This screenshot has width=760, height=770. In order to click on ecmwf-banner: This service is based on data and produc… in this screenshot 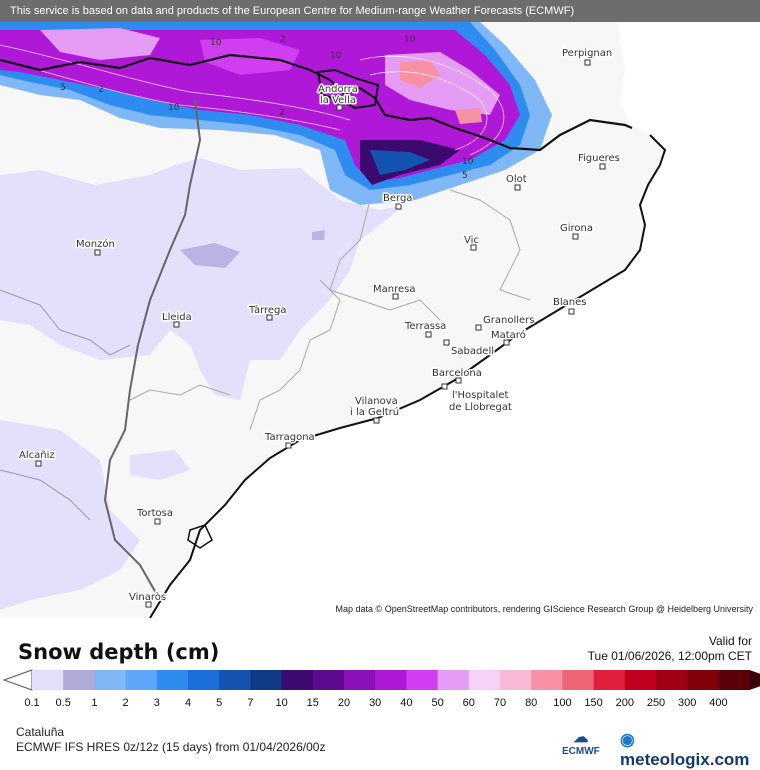, I will do `click(380, 11)`.